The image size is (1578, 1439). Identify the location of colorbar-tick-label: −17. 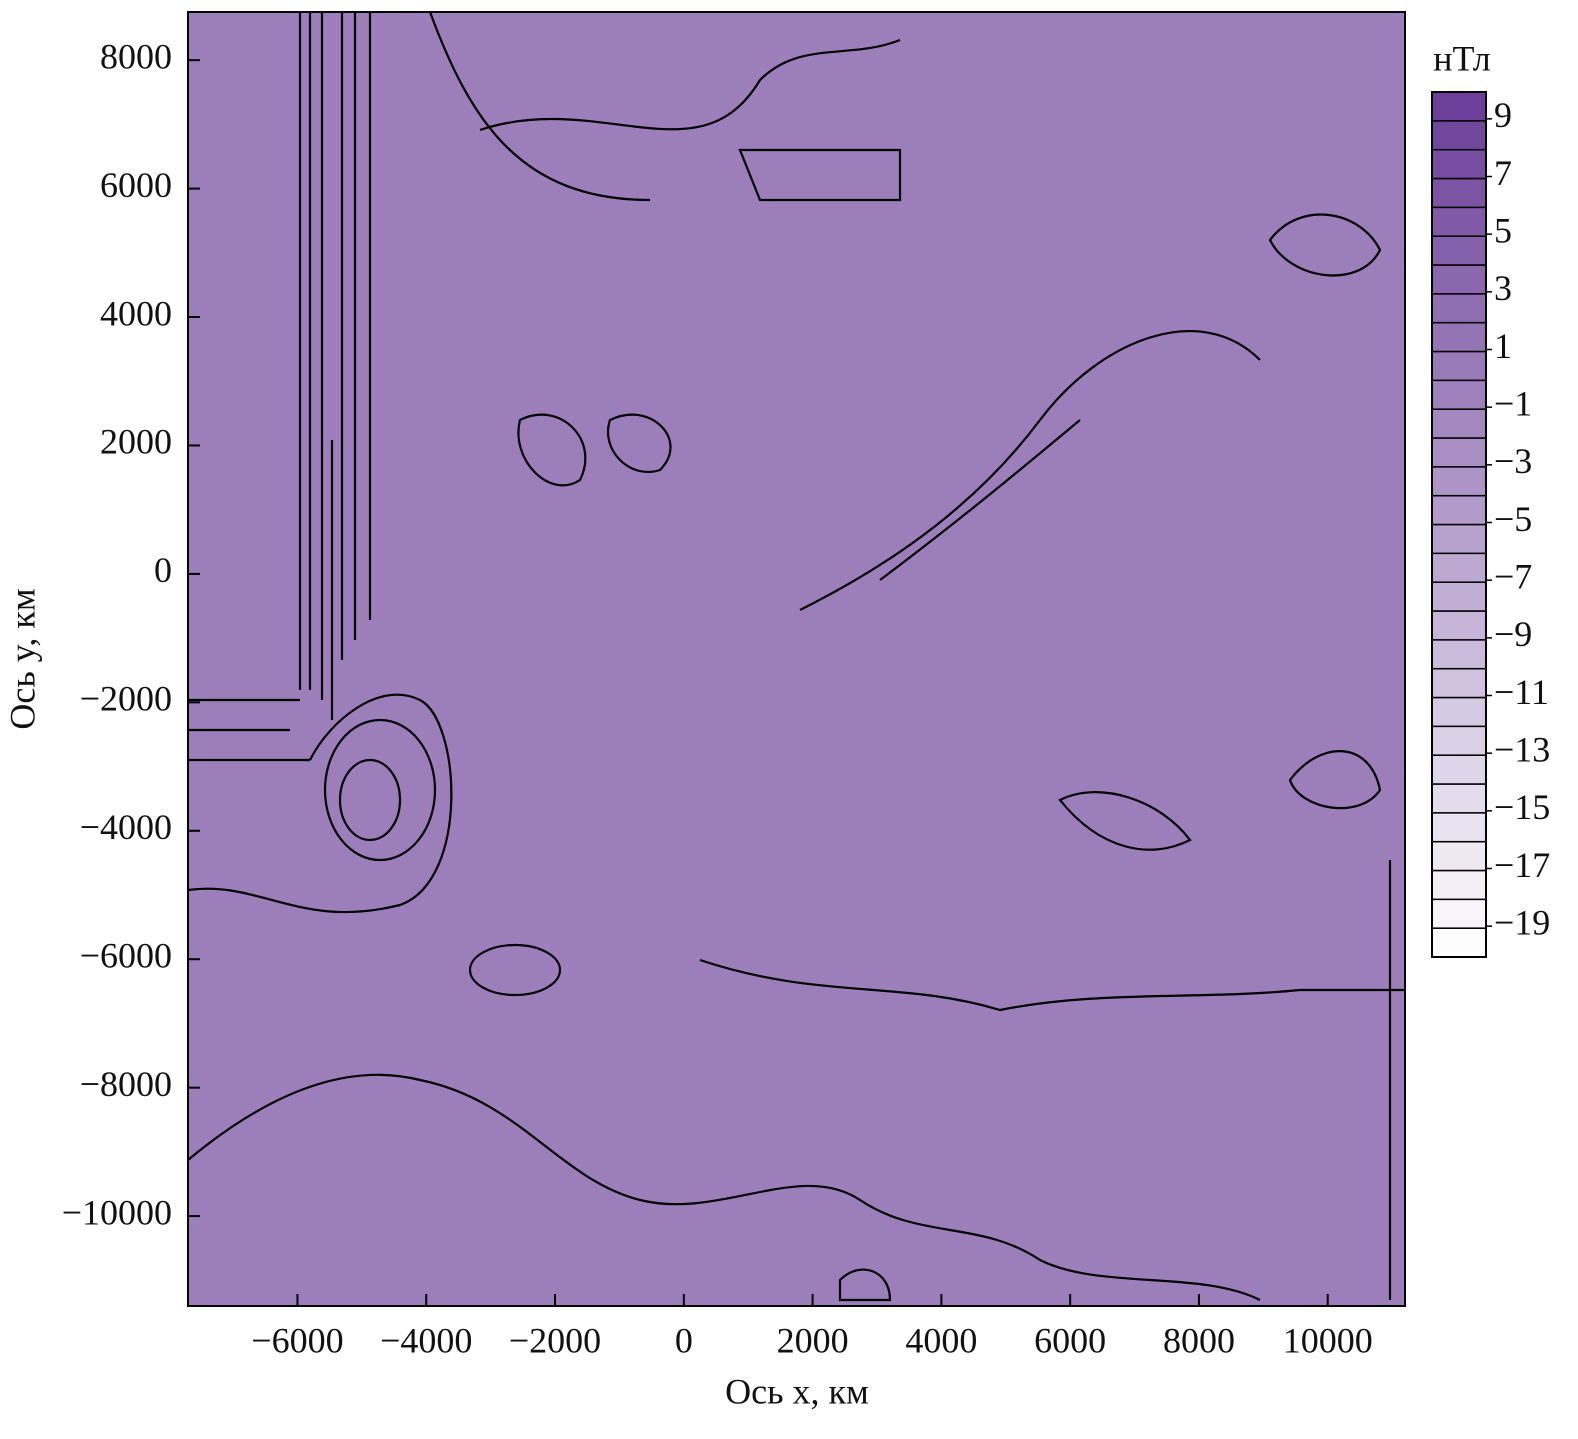
(1522, 865).